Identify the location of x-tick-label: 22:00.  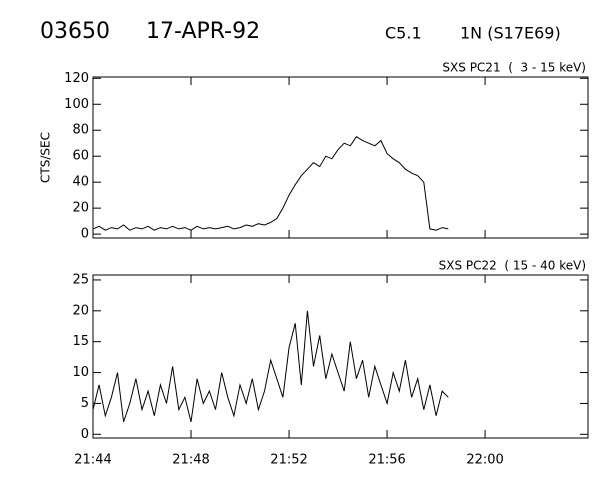
(484, 460).